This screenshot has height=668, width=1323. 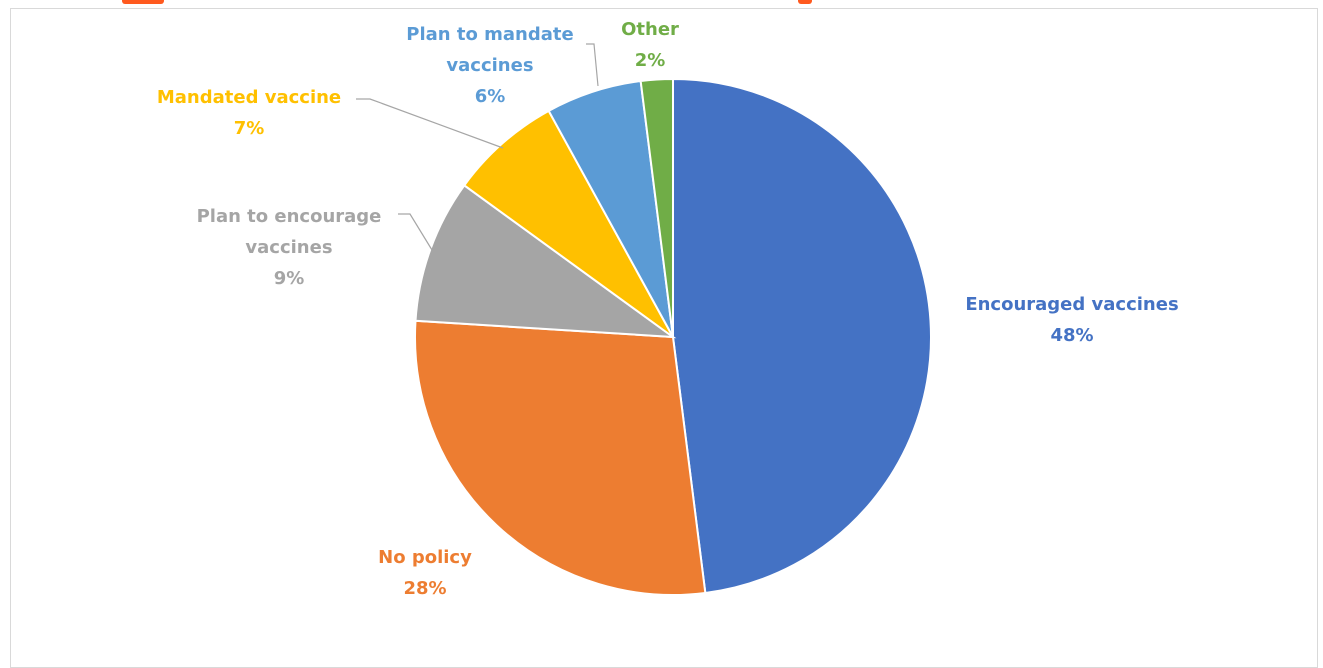 What do you see at coordinates (650, 45) in the screenshot?
I see `data-label-other: Other 2%` at bounding box center [650, 45].